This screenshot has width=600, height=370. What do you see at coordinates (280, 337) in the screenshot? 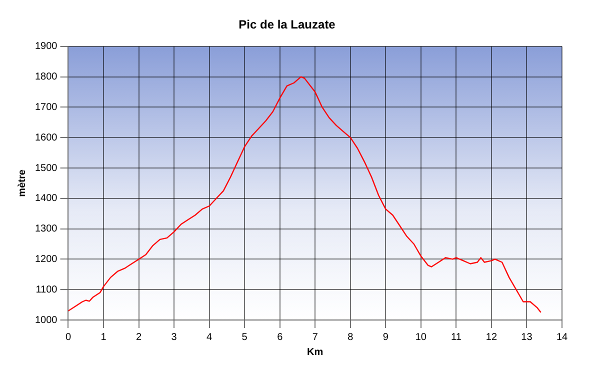
I see `x-tick-label: 6` at bounding box center [280, 337].